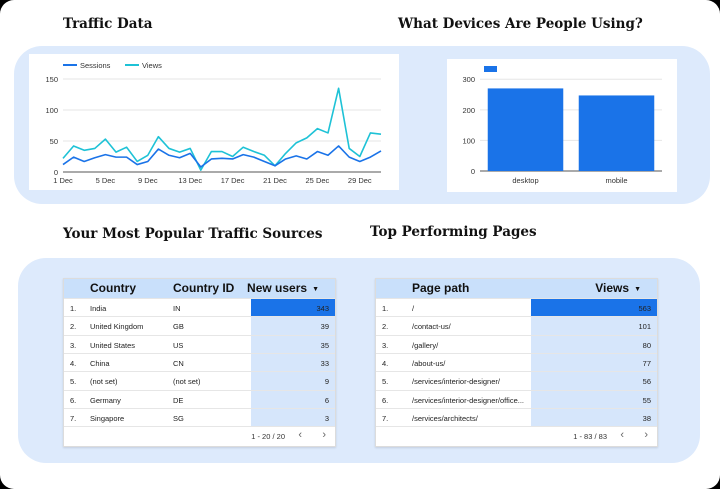 This screenshot has height=489, width=720. What do you see at coordinates (108, 24) in the screenshot?
I see `traffic-data-title: Traffic Data` at bounding box center [108, 24].